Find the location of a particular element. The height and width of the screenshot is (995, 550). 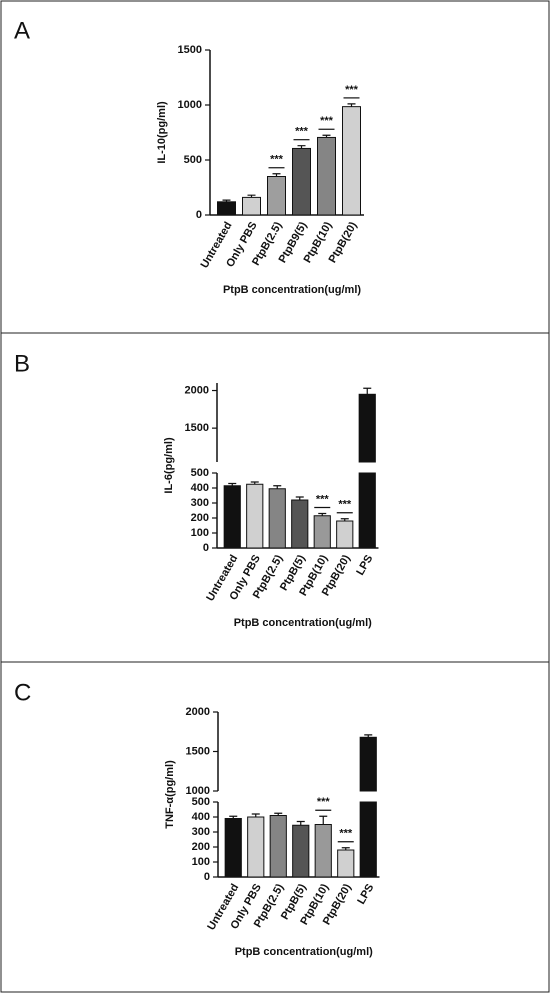

y-axis-label: IL-10(pg/ml) is located at coordinates (162, 132).